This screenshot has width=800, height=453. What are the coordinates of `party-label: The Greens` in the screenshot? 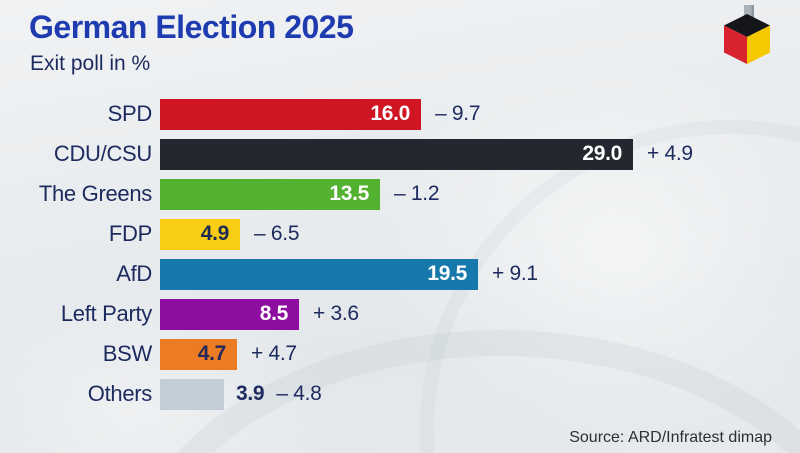 It's located at (95, 193).